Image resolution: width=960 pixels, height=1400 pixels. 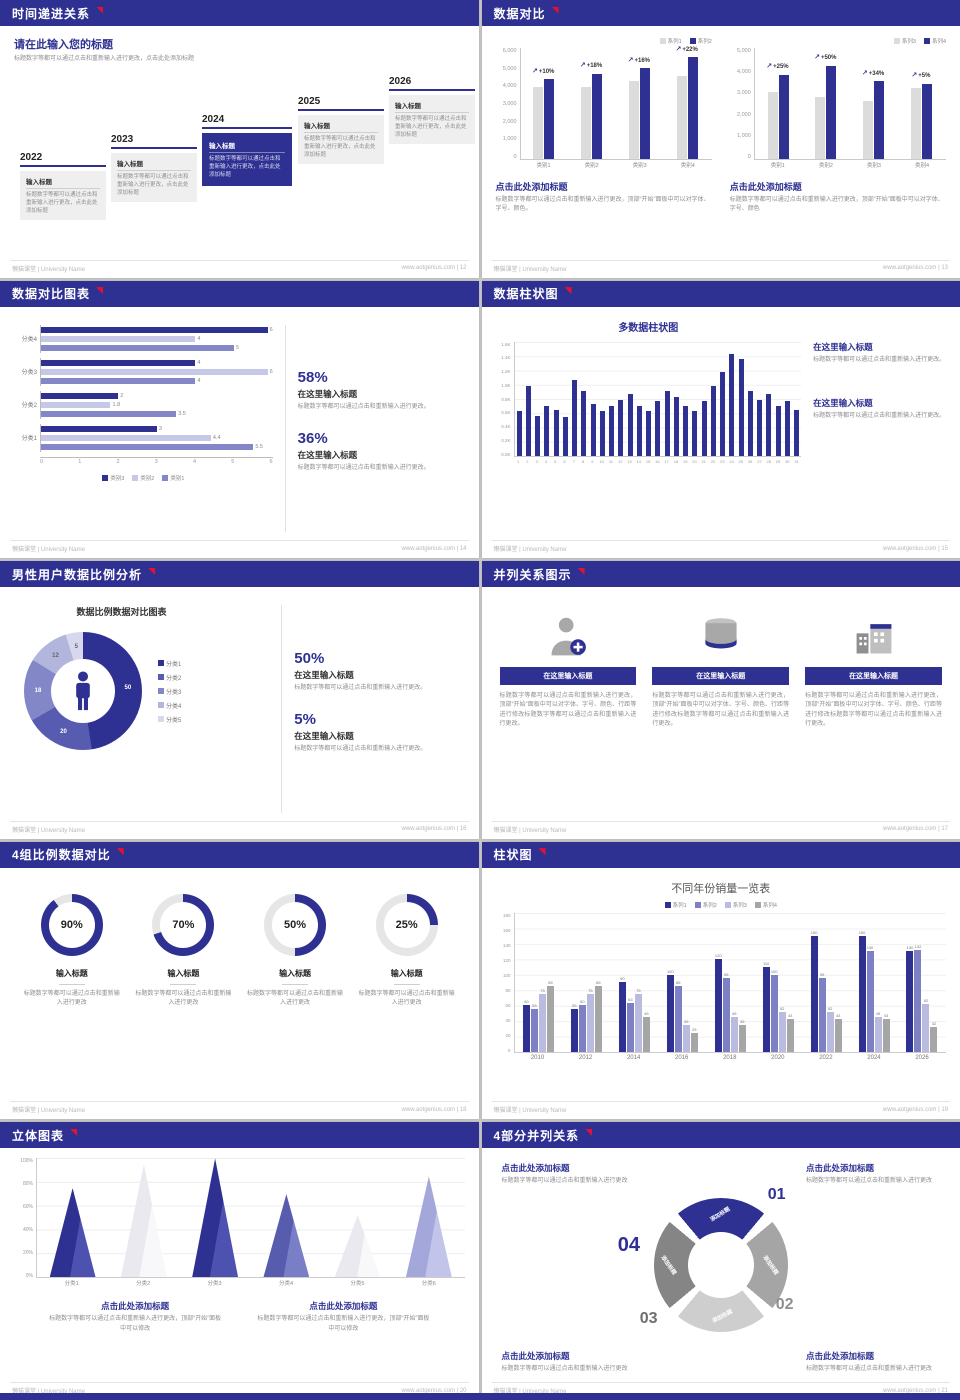 What do you see at coordinates (534, 982) in the screenshot?
I see `bar-cell: 55` at bounding box center [534, 982].